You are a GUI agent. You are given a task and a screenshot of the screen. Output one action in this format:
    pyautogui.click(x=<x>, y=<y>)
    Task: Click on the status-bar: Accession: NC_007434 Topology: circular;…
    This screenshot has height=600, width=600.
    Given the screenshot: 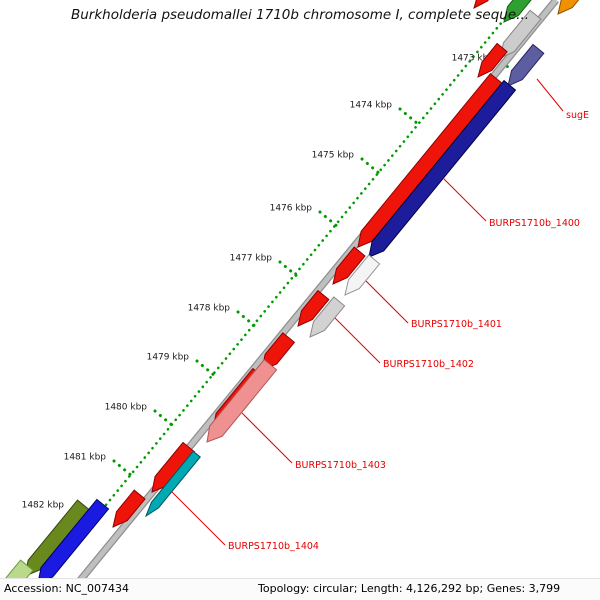 What is the action you would take?
    pyautogui.click(x=300, y=589)
    